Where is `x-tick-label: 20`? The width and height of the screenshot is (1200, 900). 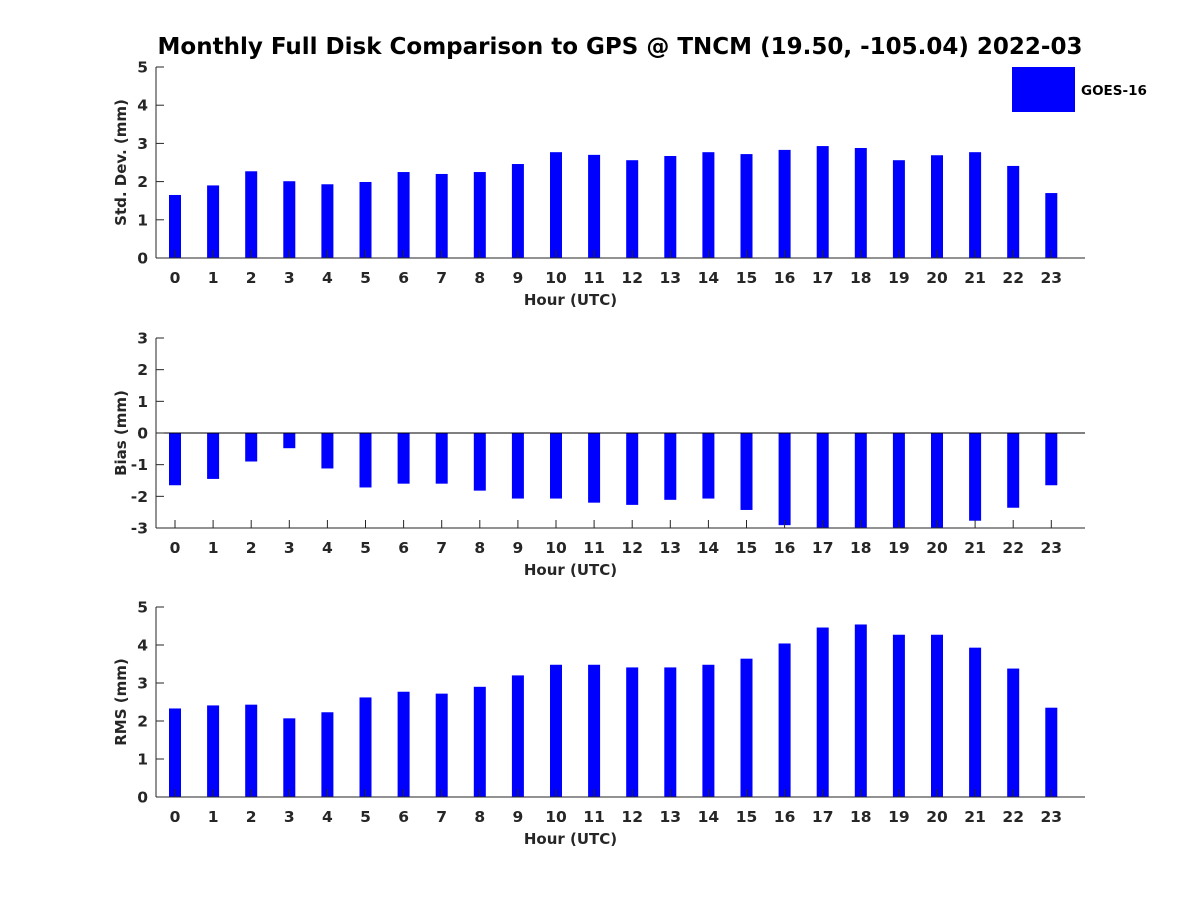 x-tick-label: 20 is located at coordinates (937, 278).